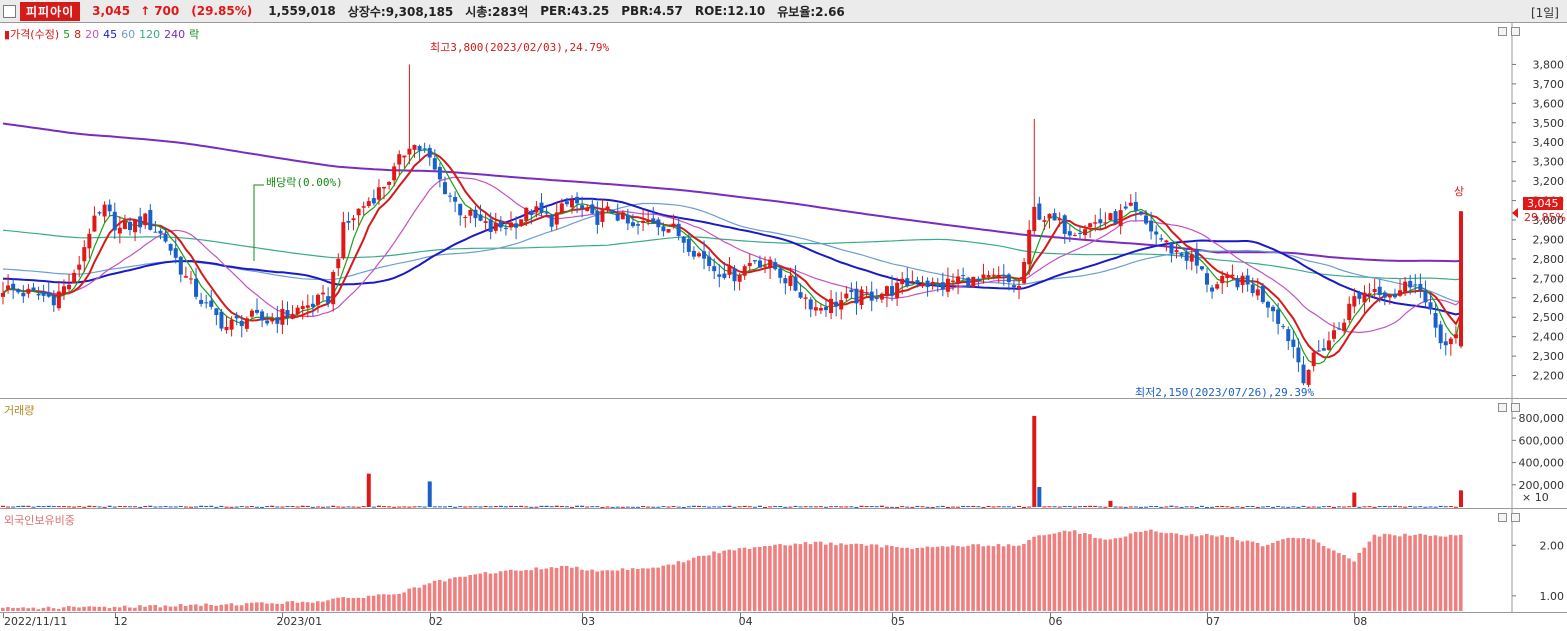 The width and height of the screenshot is (1567, 631). Describe the element at coordinates (175, 34) in the screenshot. I see `legend-item: 240` at that location.